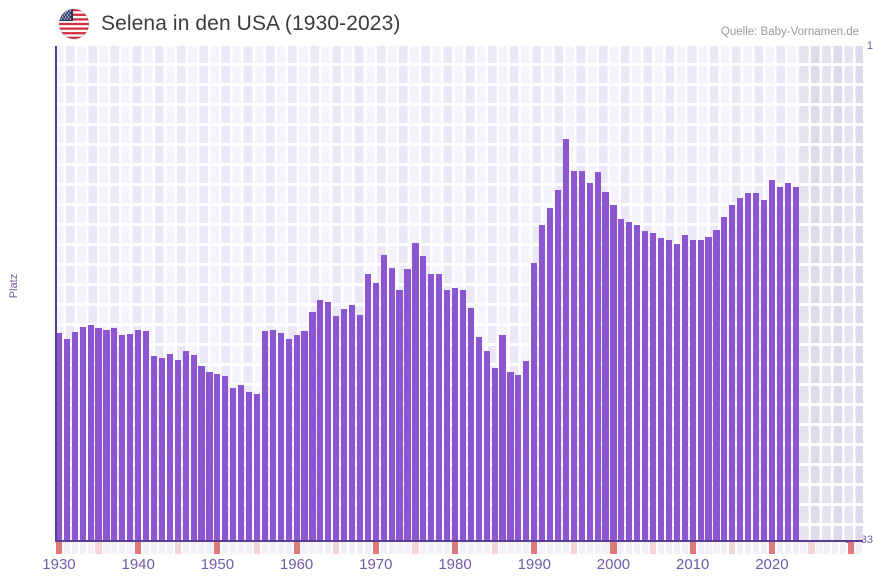  I want to click on x-axis-tick-1960: 1960, so click(296, 564).